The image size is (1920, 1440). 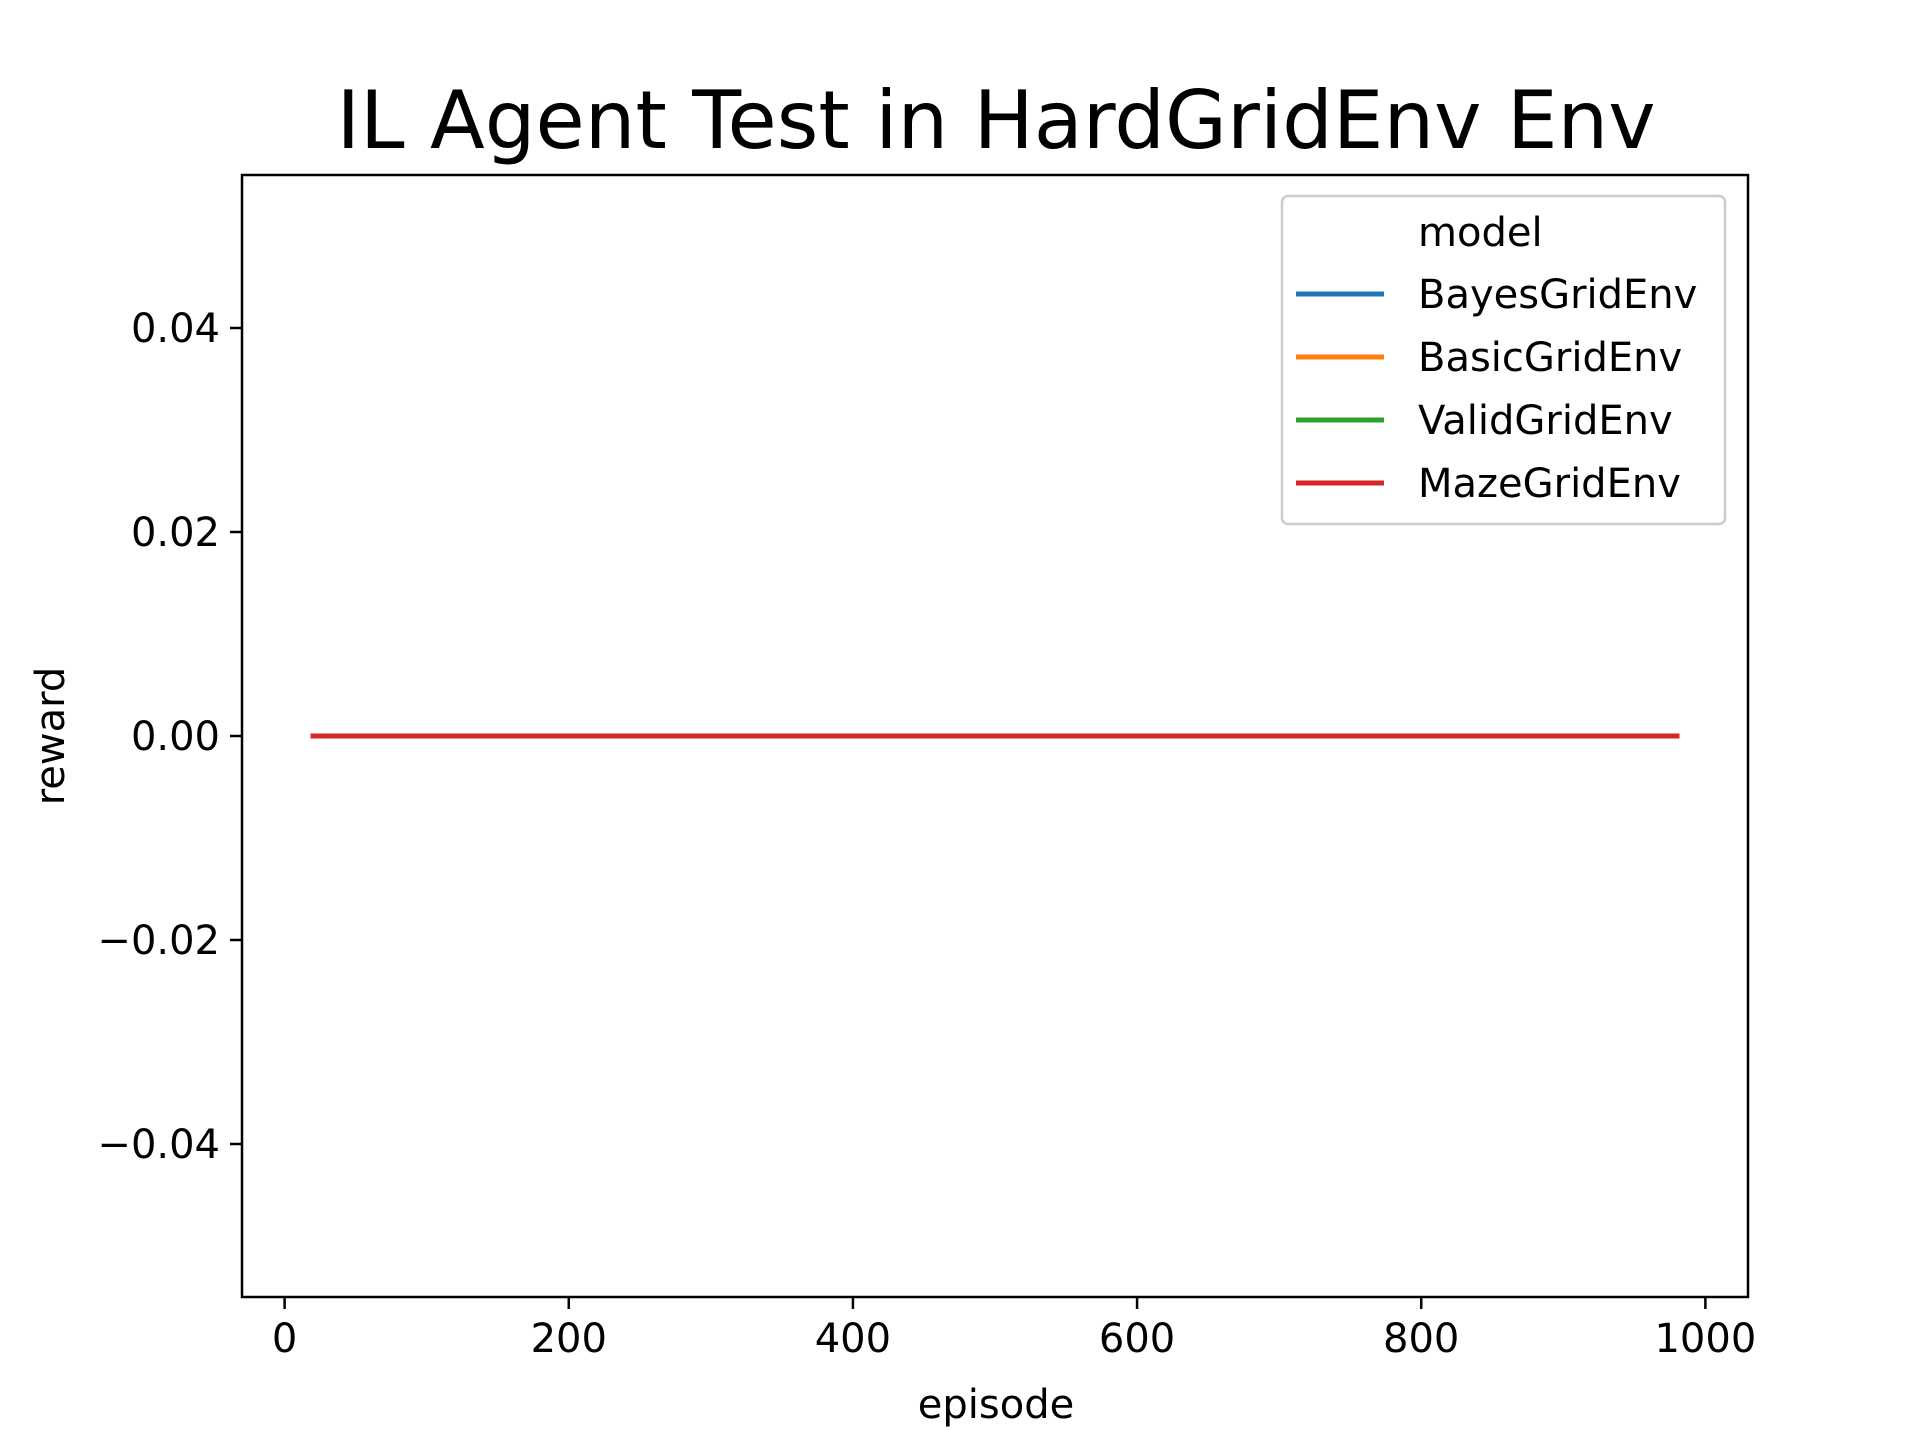 What do you see at coordinates (996, 1405) in the screenshot?
I see `x-axis-label: episode` at bounding box center [996, 1405].